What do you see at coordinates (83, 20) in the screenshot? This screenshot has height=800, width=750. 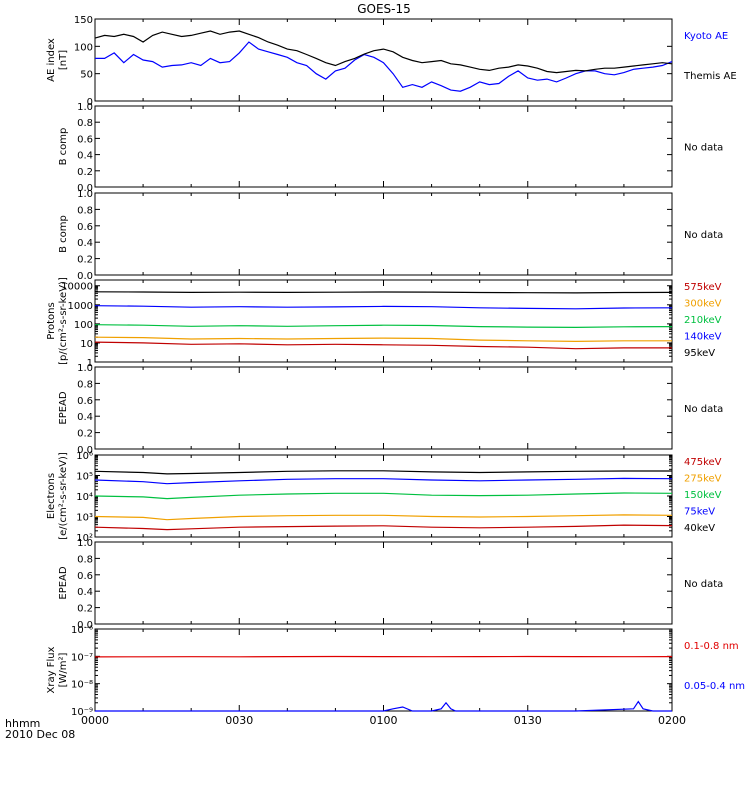 I see `y-tick-label: 150` at bounding box center [83, 20].